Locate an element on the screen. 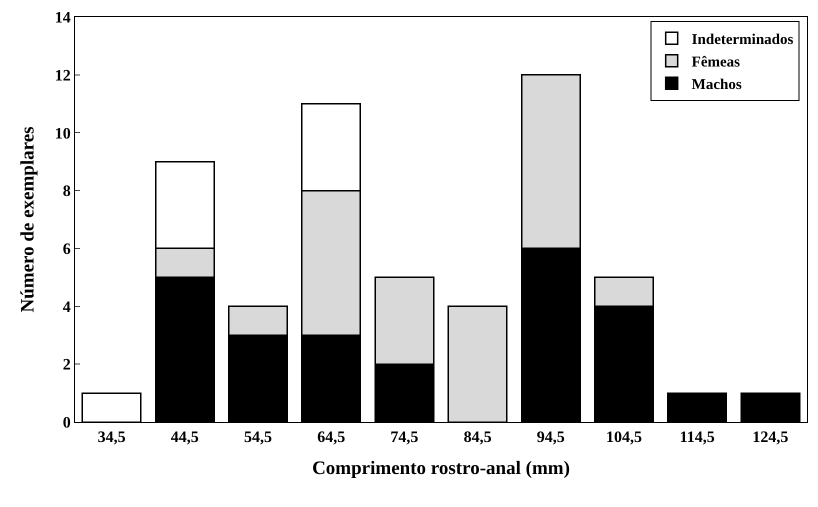 This screenshot has width=818, height=507. x-tick-label: 104,5 is located at coordinates (624, 437).